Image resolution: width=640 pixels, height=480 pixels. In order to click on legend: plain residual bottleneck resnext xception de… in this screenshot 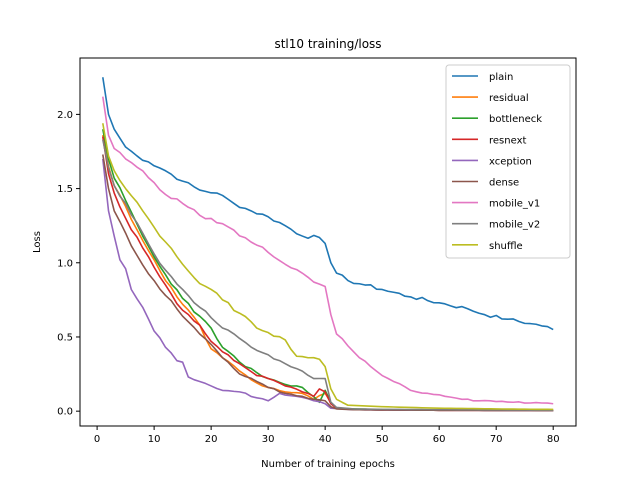, I will do `click(508, 161)`.